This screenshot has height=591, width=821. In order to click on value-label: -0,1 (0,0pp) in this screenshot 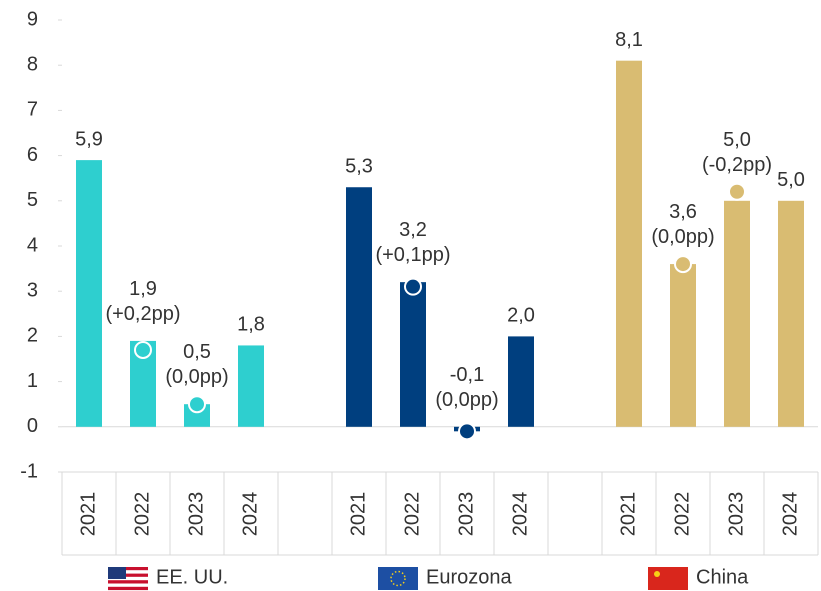, I will do `click(466, 387)`.